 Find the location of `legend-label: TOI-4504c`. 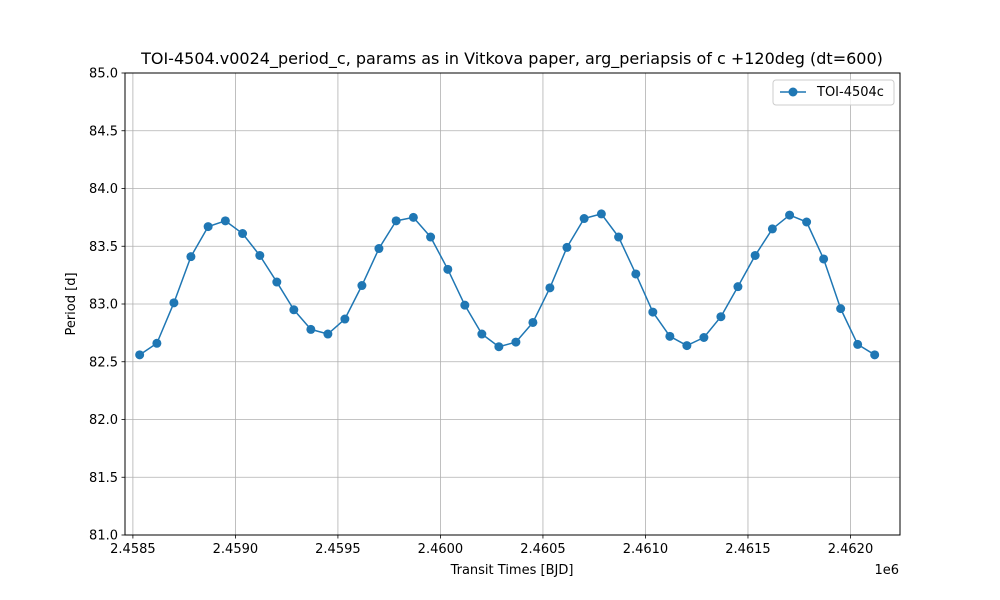

legend-label: TOI-4504c is located at coordinates (850, 92).